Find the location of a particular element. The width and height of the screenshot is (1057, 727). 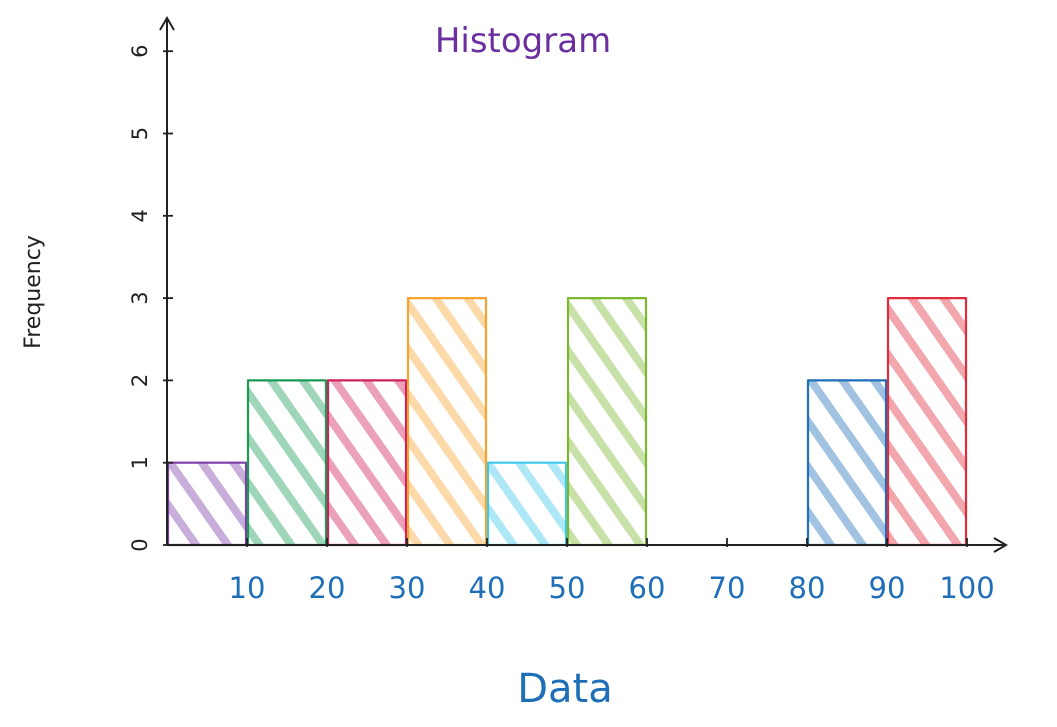

y-axis-arrow-icon is located at coordinates (167, 23).